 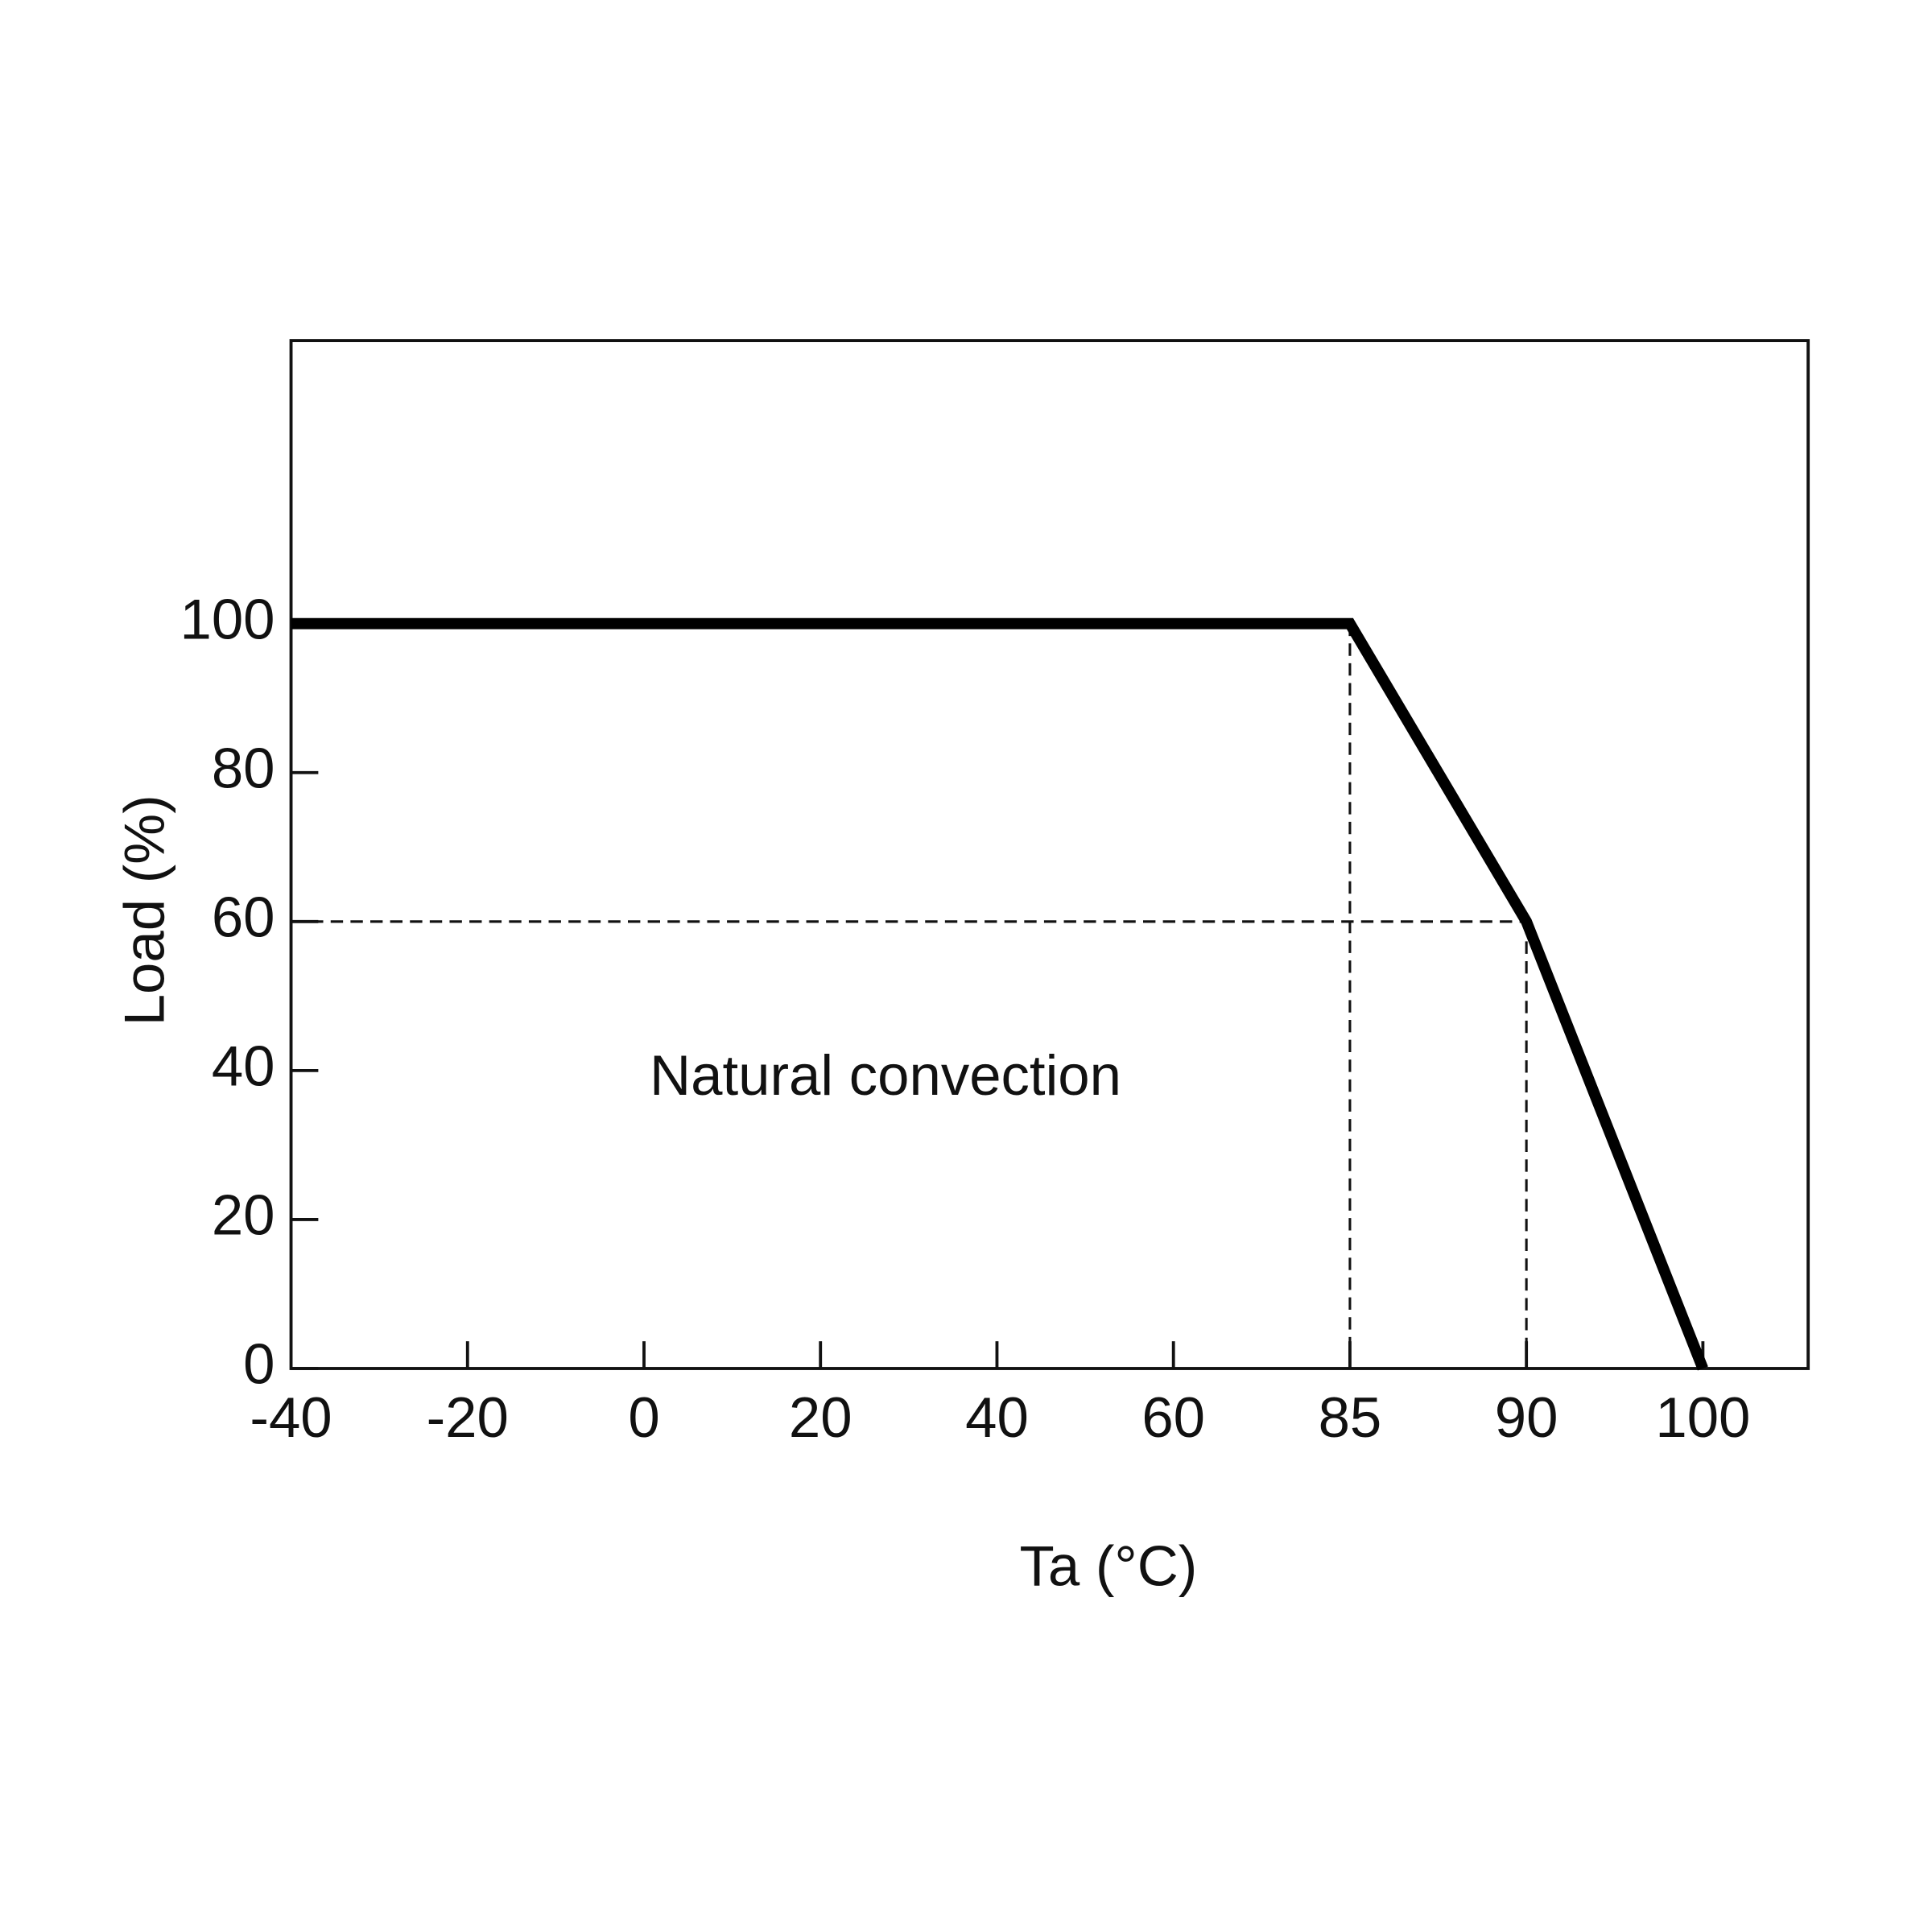 What do you see at coordinates (259, 1364) in the screenshot?
I see `y-tick-label: 0` at bounding box center [259, 1364].